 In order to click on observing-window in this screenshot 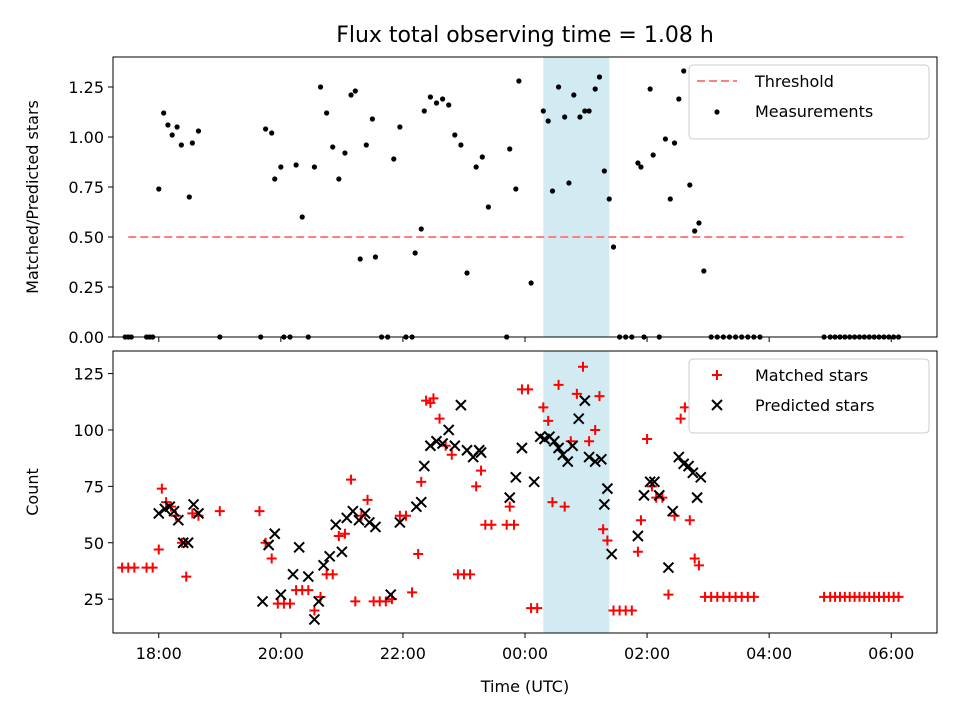, I will do `click(576, 197)`.